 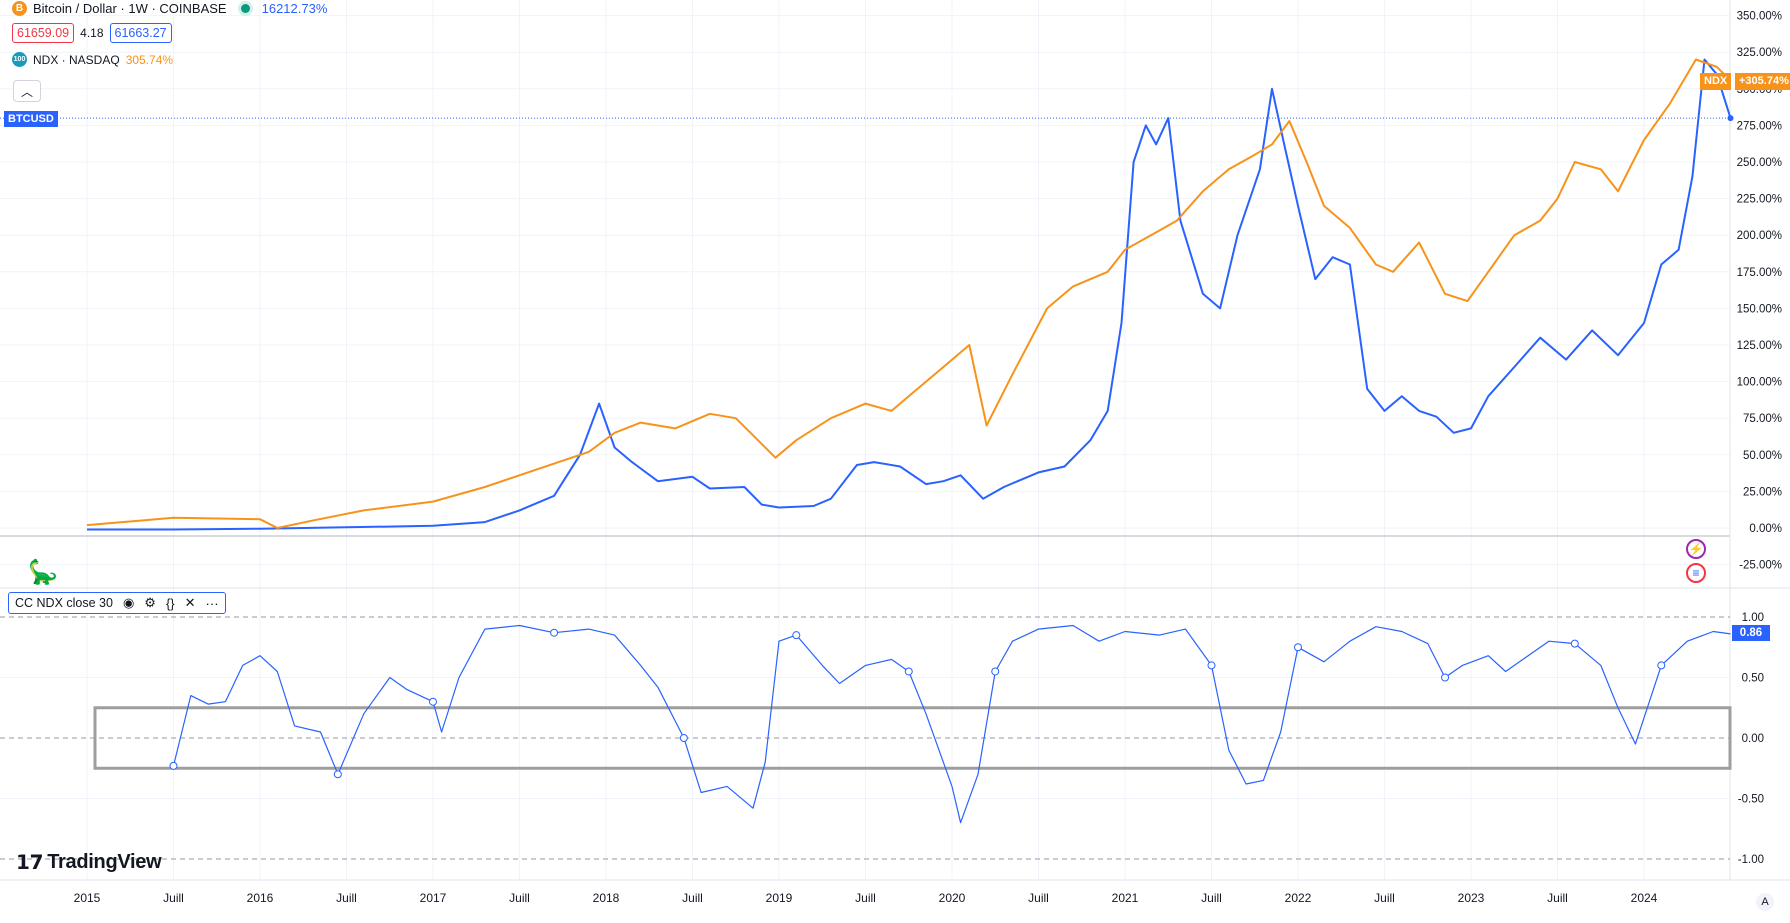 I want to click on dinosaur-icon: 🦕, so click(x=43, y=572).